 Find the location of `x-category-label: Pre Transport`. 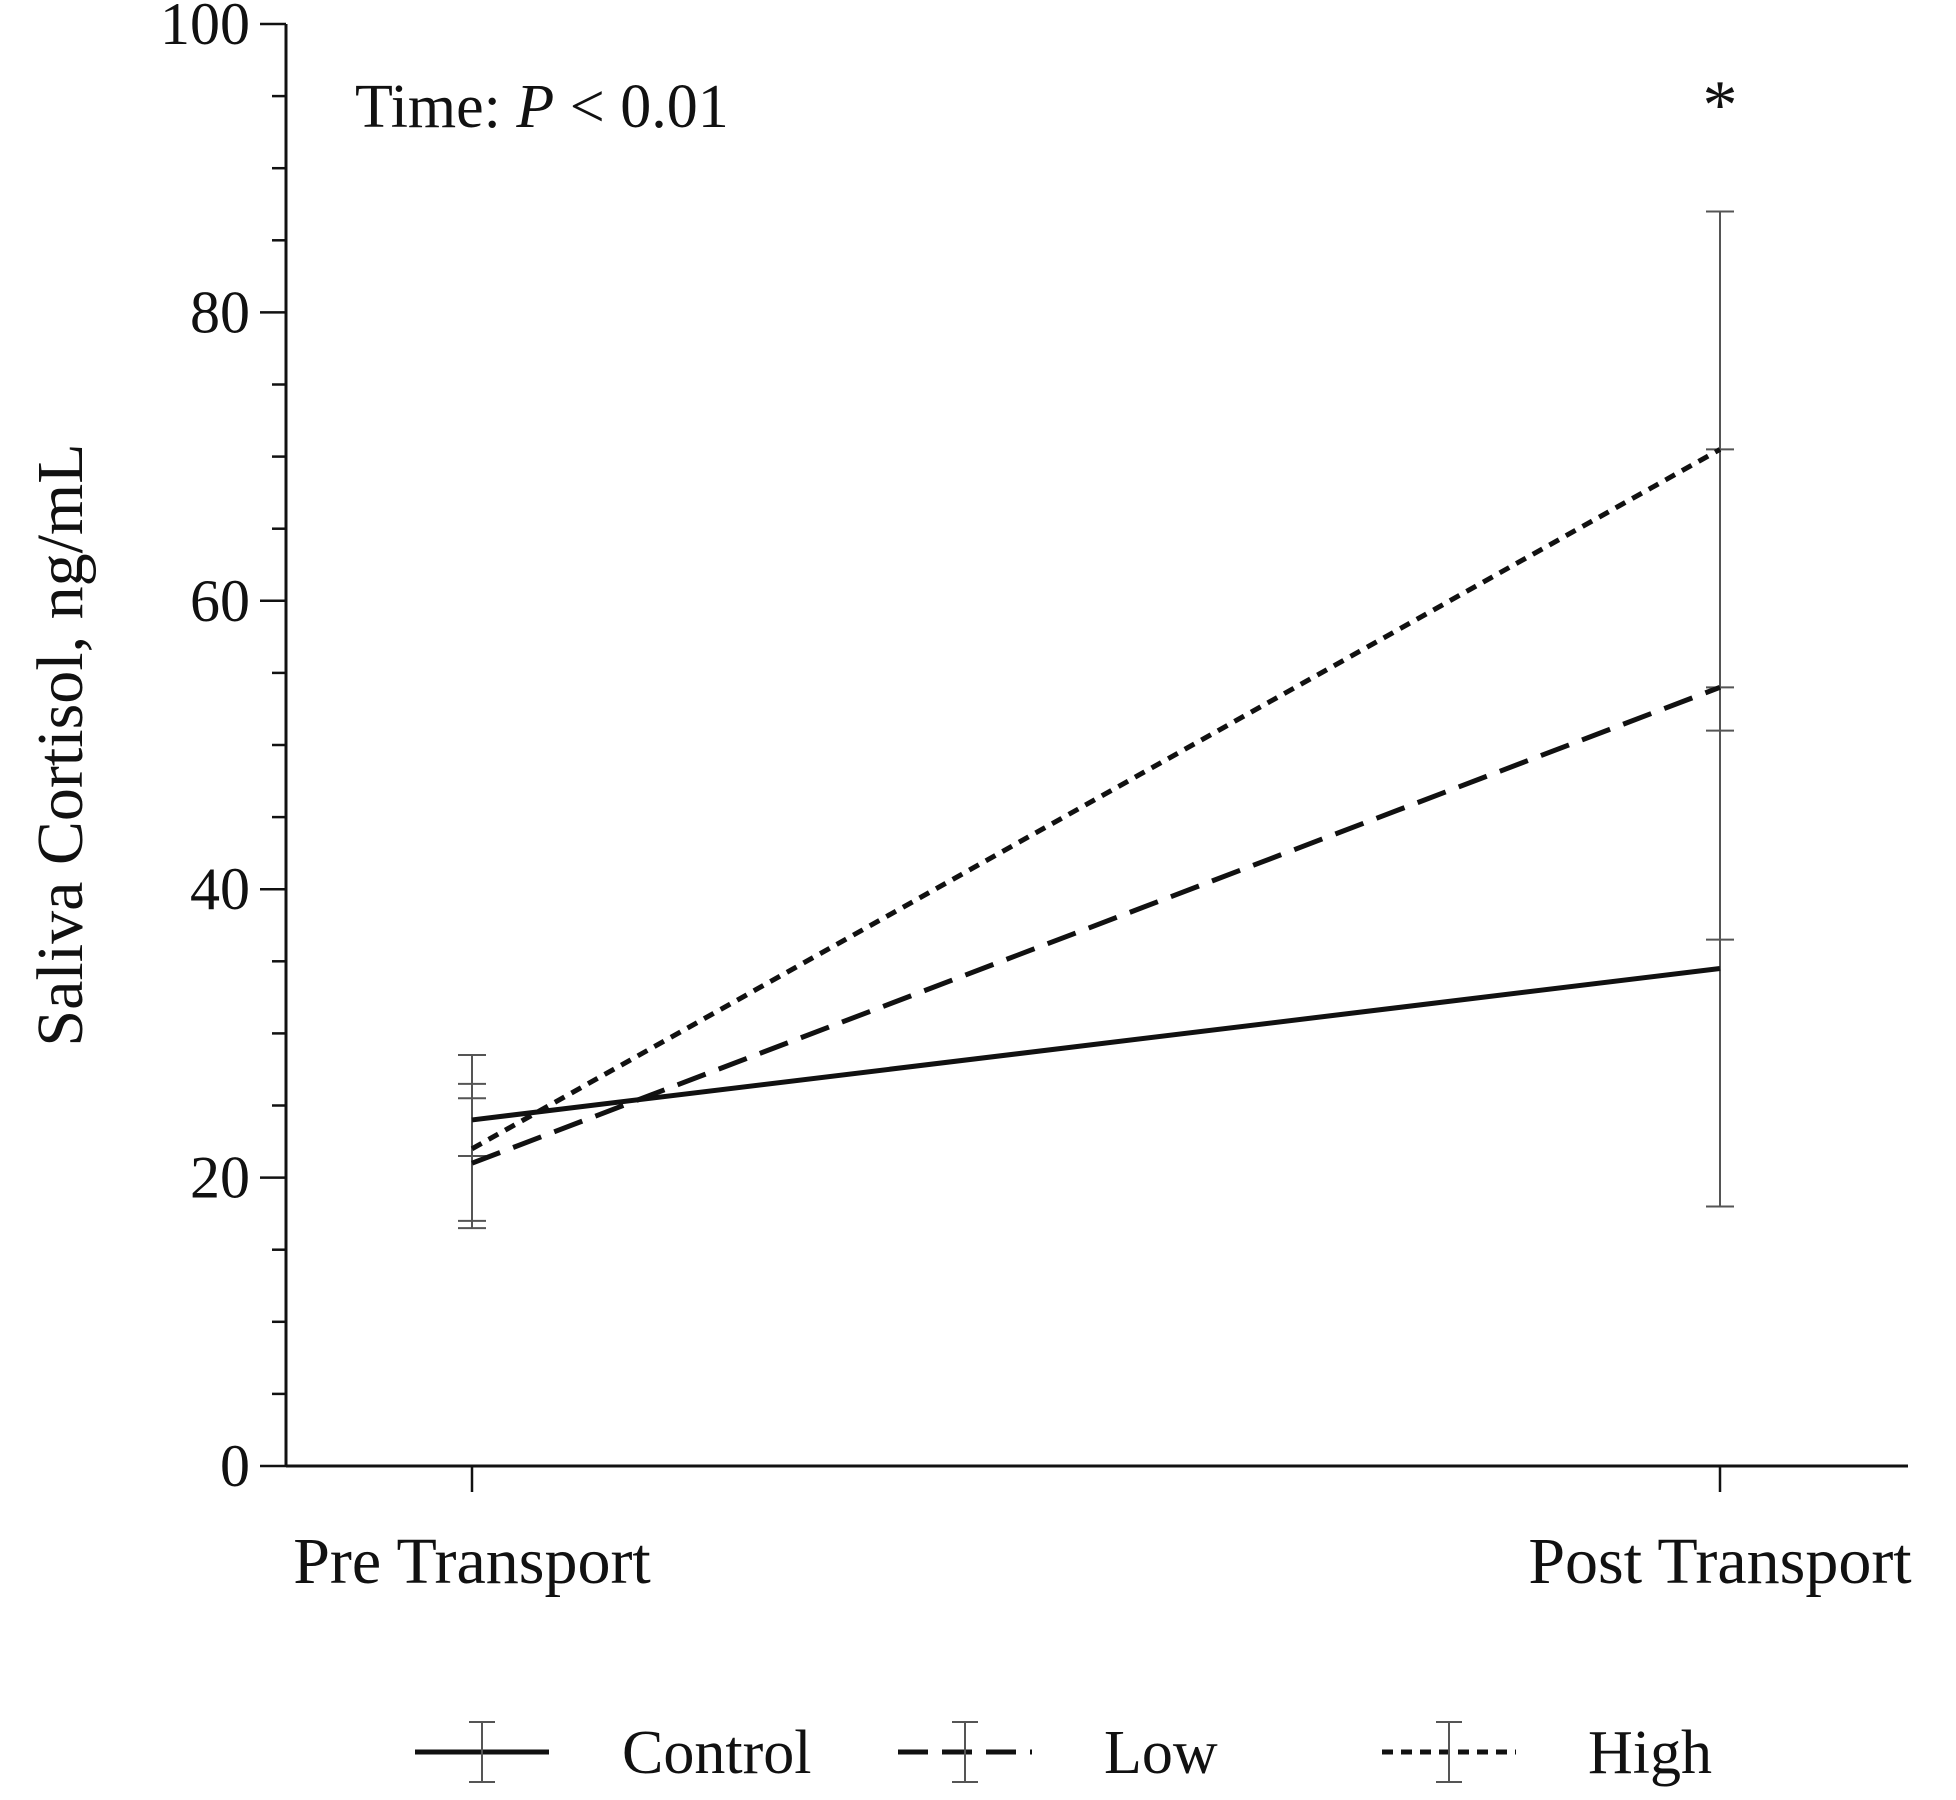

x-category-label: Pre Transport is located at coordinates (472, 1561).